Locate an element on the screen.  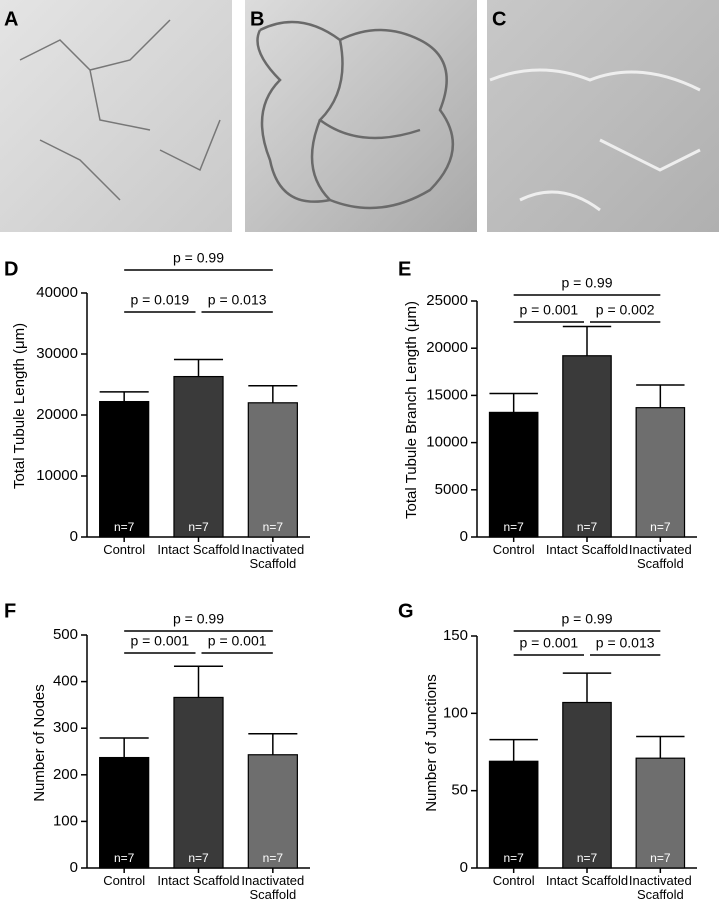
panel-label: E is located at coordinates (404, 269).